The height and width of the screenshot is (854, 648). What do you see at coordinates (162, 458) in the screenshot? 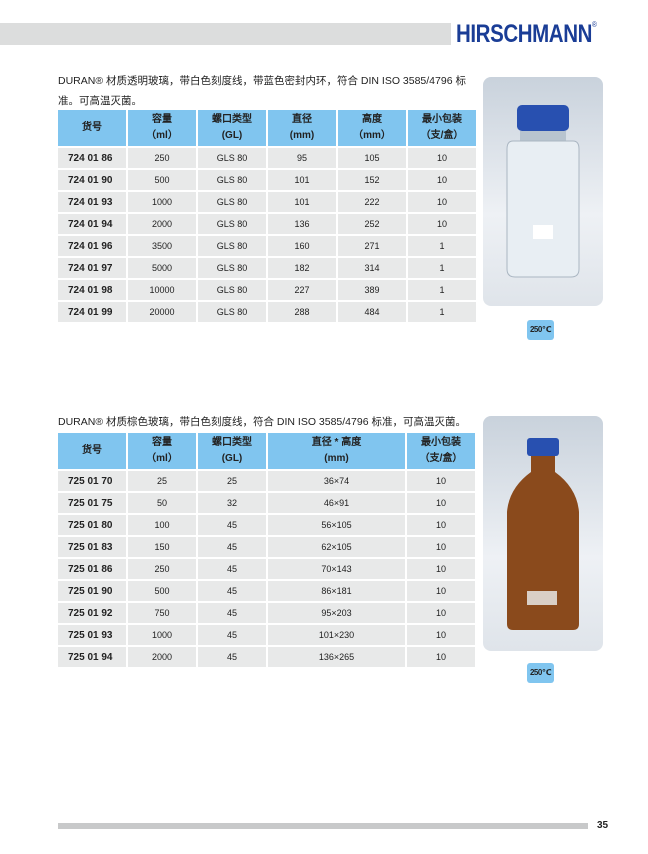
I see `header-label: （ml）` at bounding box center [162, 458].